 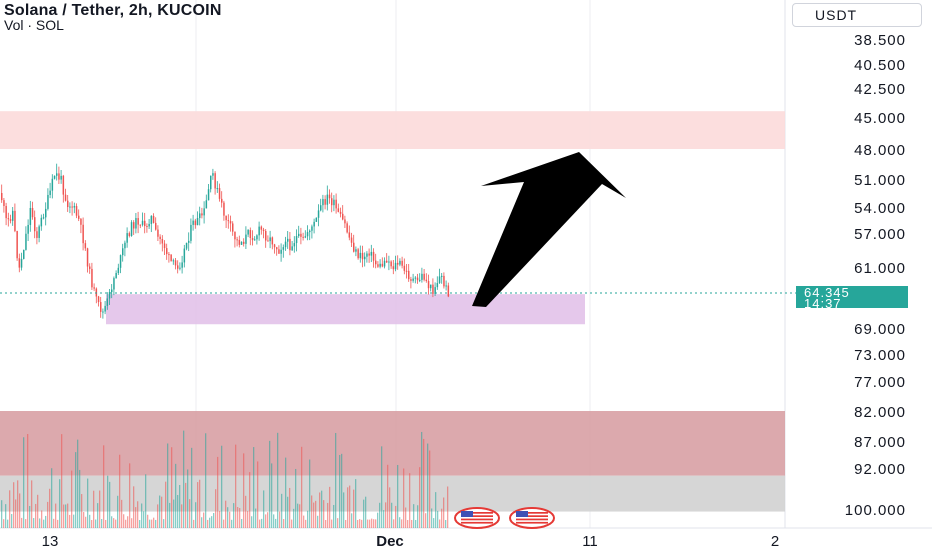 I want to click on bar-countdown: 14:37, so click(x=823, y=303).